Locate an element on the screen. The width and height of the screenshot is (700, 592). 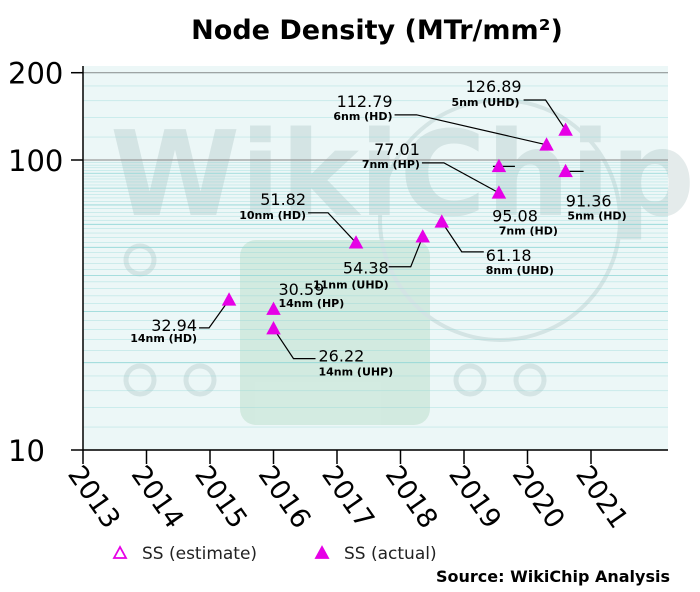
x-tick-label: 2019 is located at coordinates (474, 497).